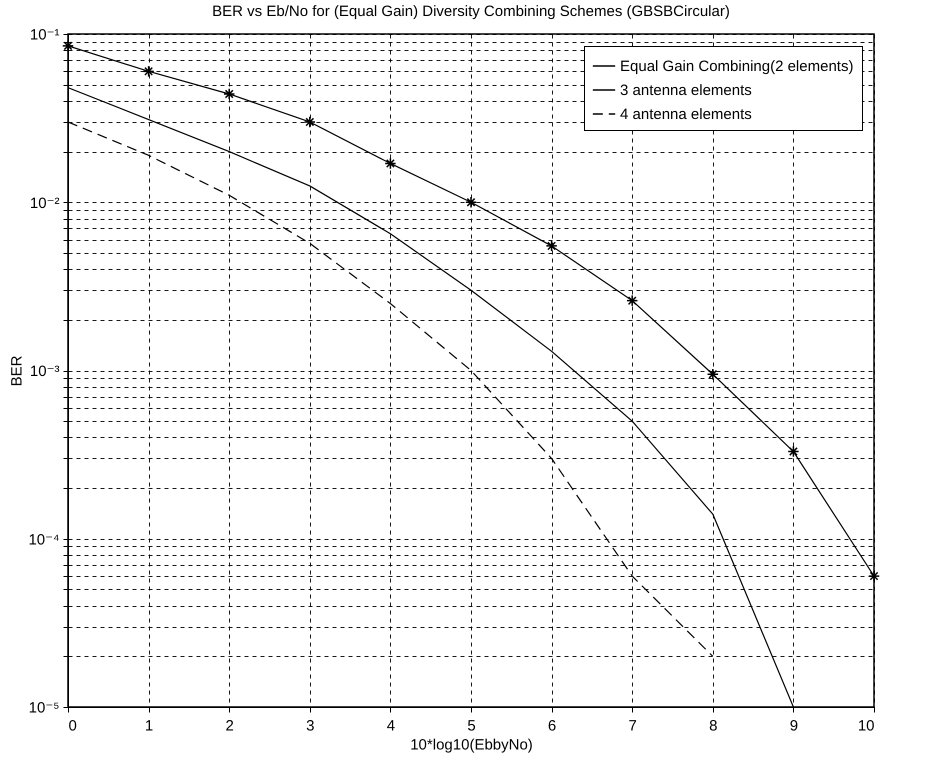 The image size is (932, 765). Describe the element at coordinates (552, 726) in the screenshot. I see `x-tick-label: 6` at that location.